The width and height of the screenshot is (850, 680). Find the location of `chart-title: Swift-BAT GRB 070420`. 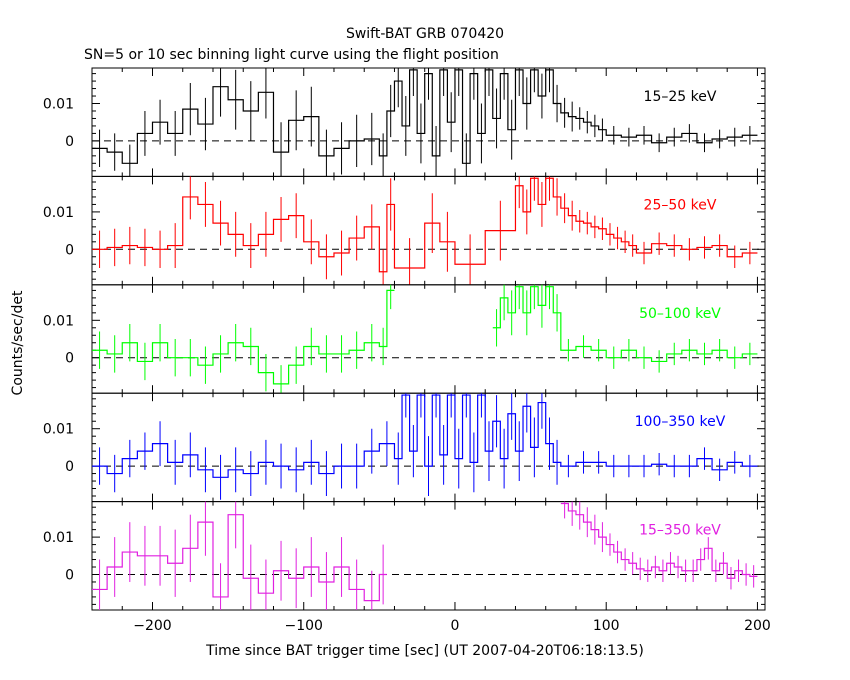

chart-title: Swift-BAT GRB 070420 is located at coordinates (425, 34).